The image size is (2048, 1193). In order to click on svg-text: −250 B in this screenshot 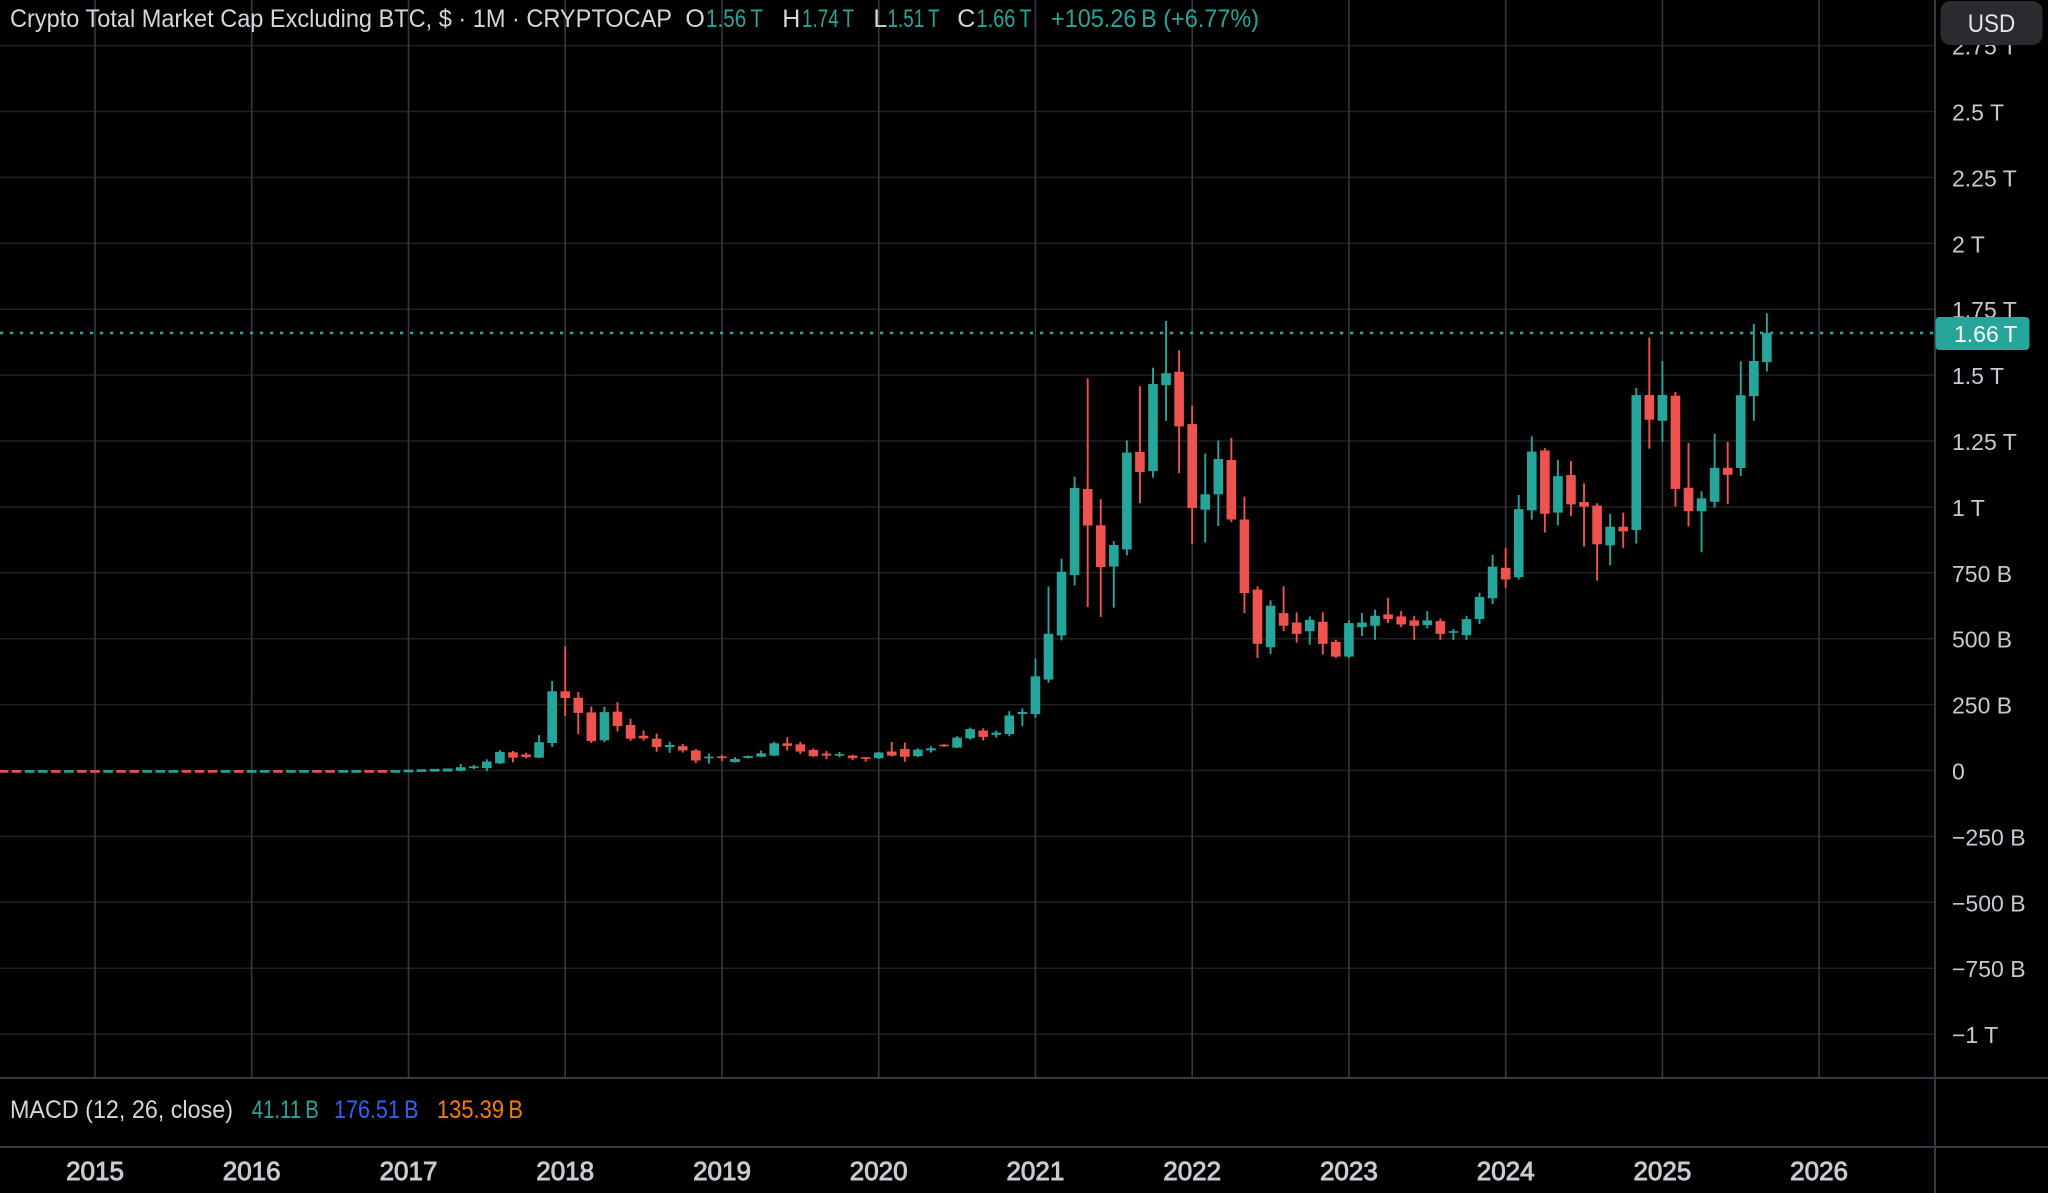, I will do `click(1989, 837)`.